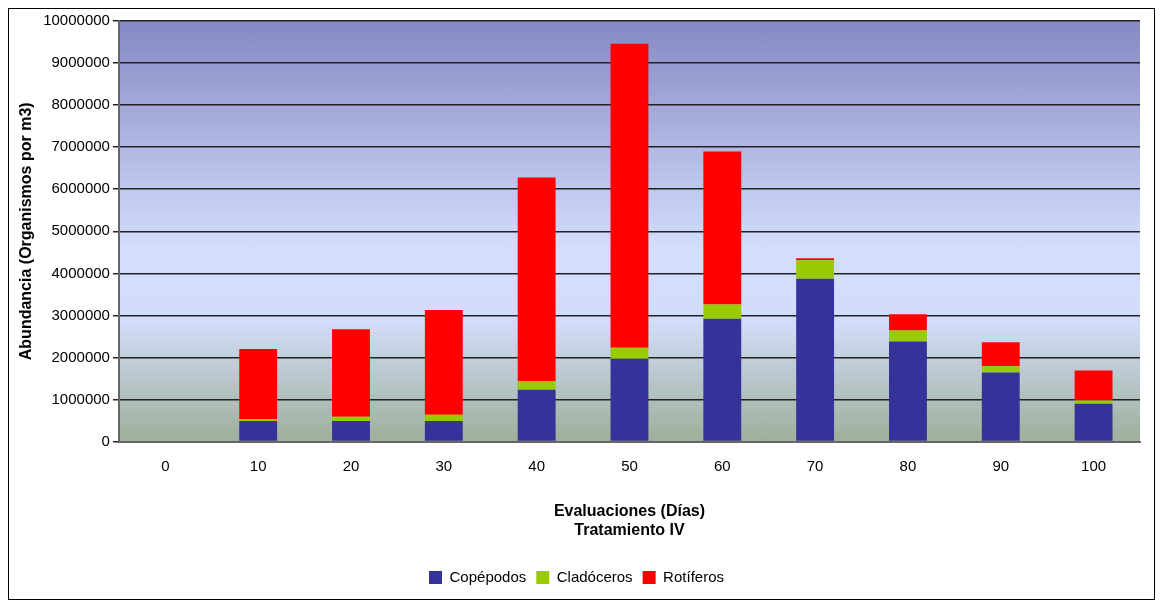 Image resolution: width=1163 pixels, height=608 pixels. I want to click on y-tick-label: 9000000, so click(80, 62).